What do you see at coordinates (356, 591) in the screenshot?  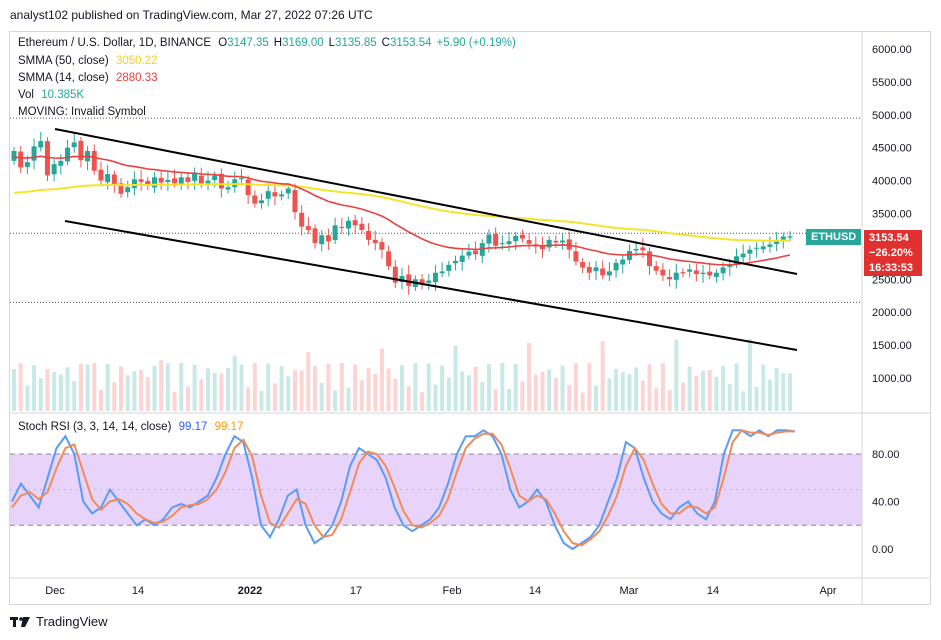 I see `time-axis-tick: 17` at bounding box center [356, 591].